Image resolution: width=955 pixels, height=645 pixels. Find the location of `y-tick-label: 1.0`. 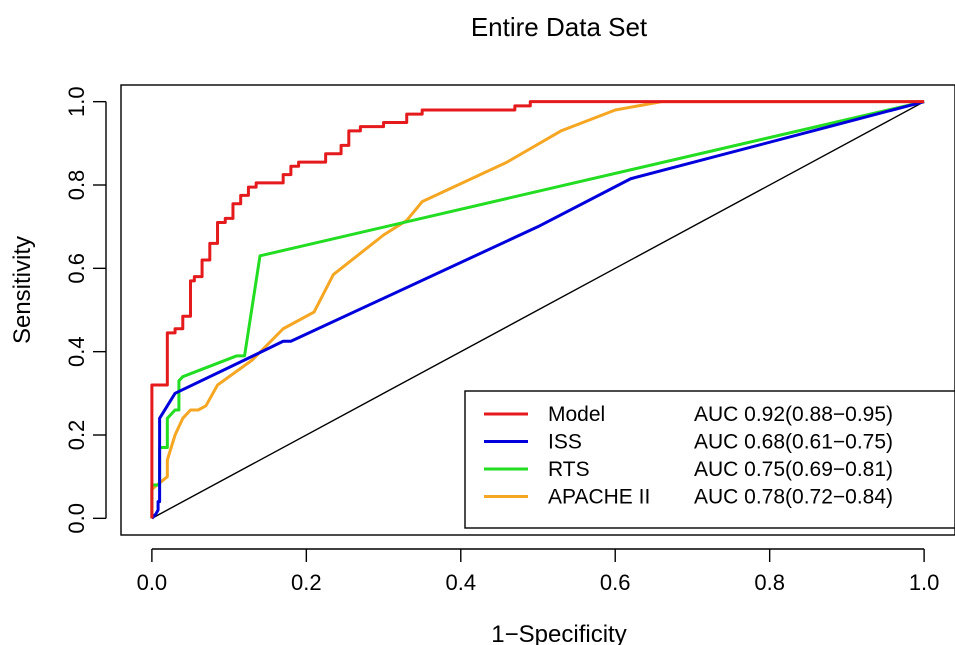

y-tick-label: 1.0 is located at coordinates (76, 101).